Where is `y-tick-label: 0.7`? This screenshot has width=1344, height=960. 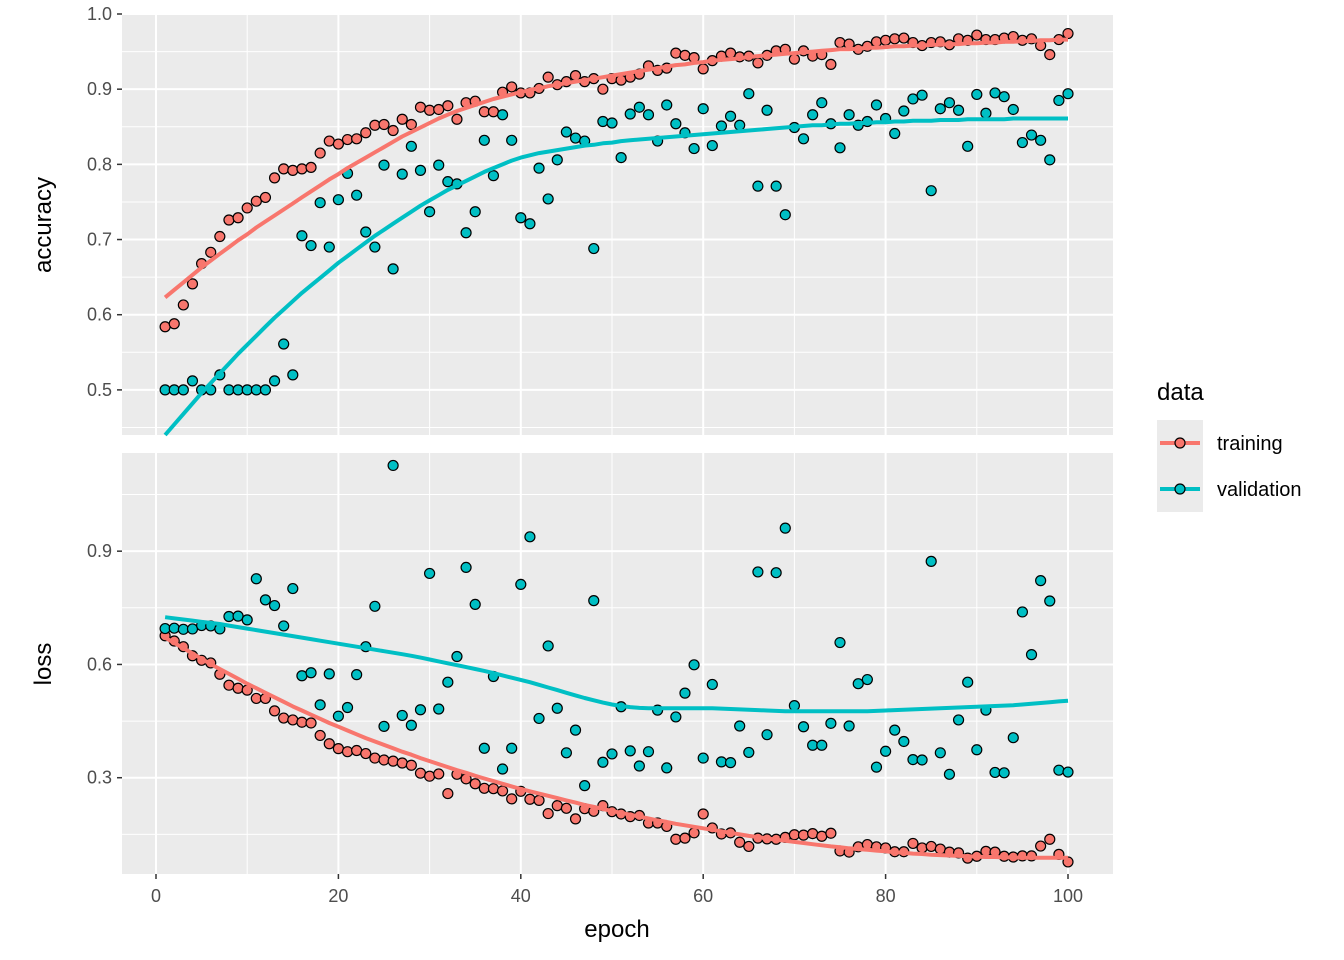 y-tick-label: 0.7 is located at coordinates (99, 240).